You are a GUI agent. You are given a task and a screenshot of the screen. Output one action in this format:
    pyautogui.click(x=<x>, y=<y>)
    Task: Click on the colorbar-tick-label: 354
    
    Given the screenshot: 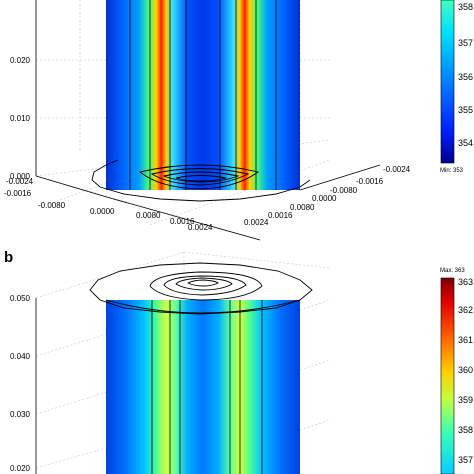 What is the action you would take?
    pyautogui.click(x=465, y=143)
    